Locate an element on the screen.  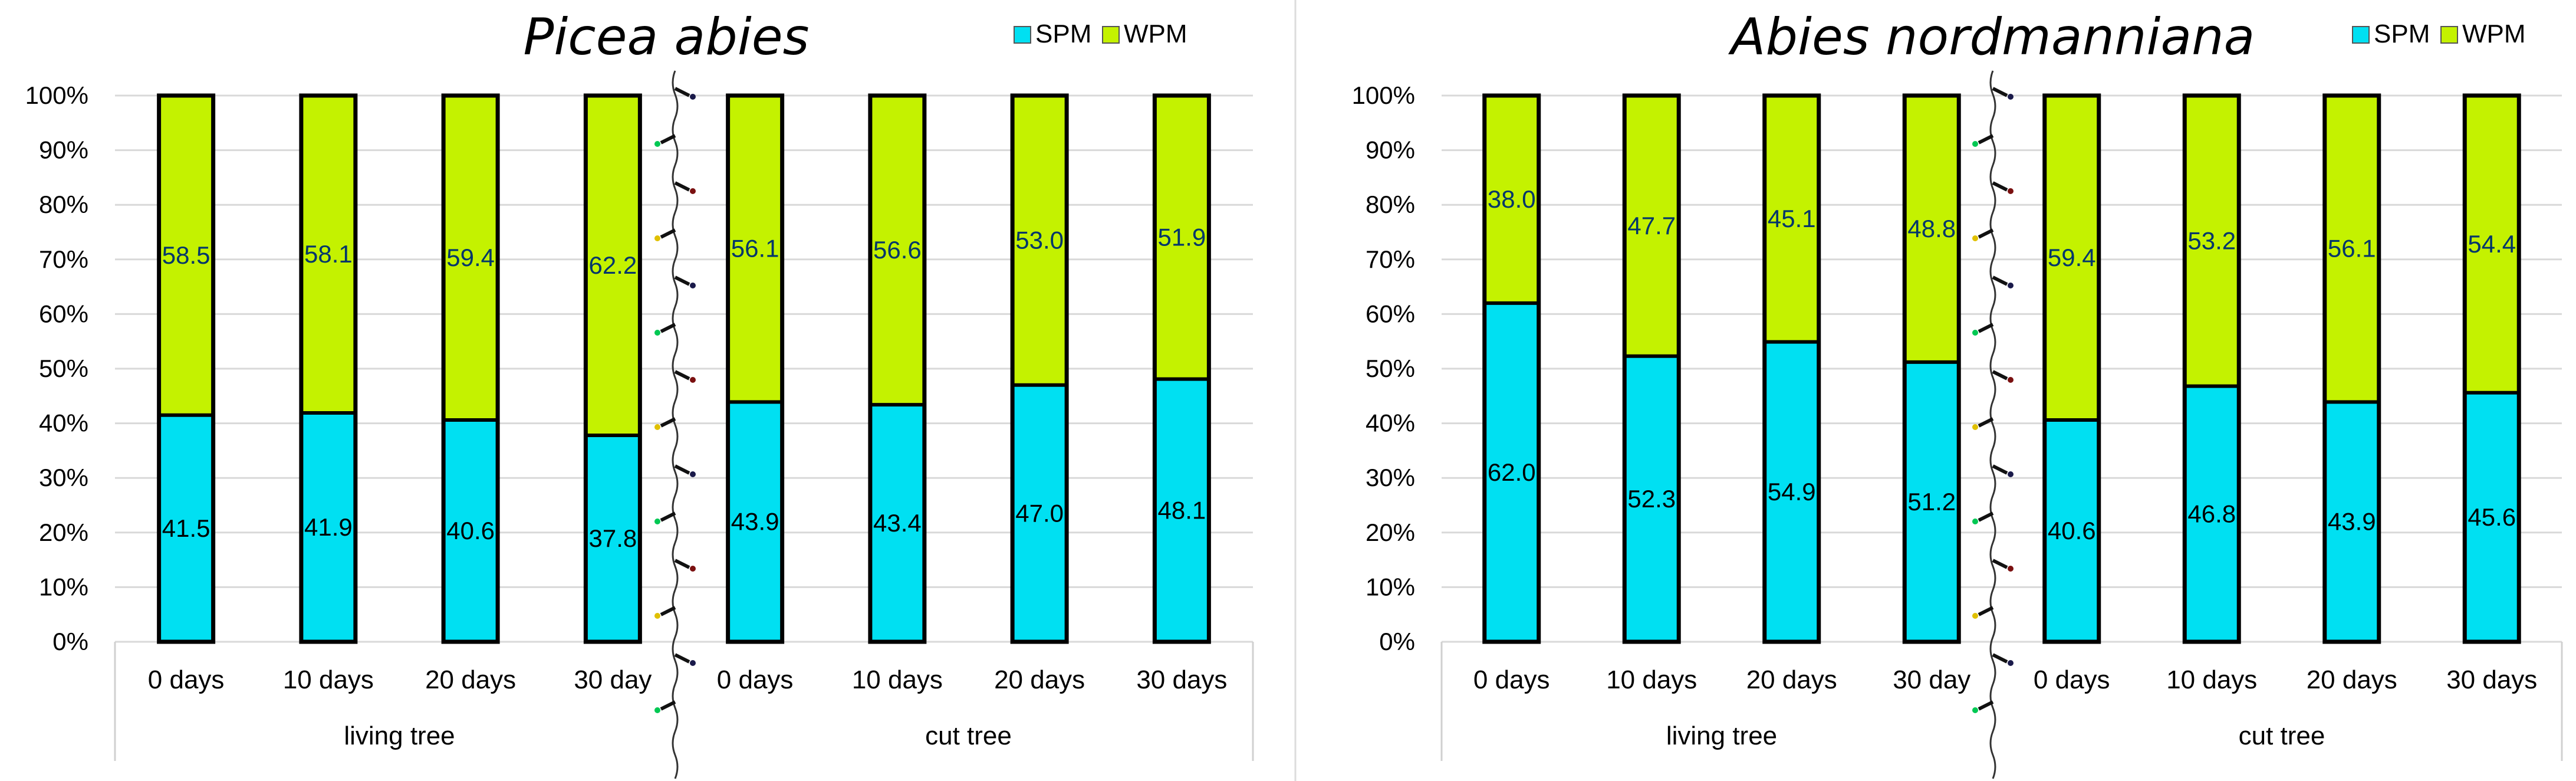
data-label-spm: 40.6 is located at coordinates (2072, 531).